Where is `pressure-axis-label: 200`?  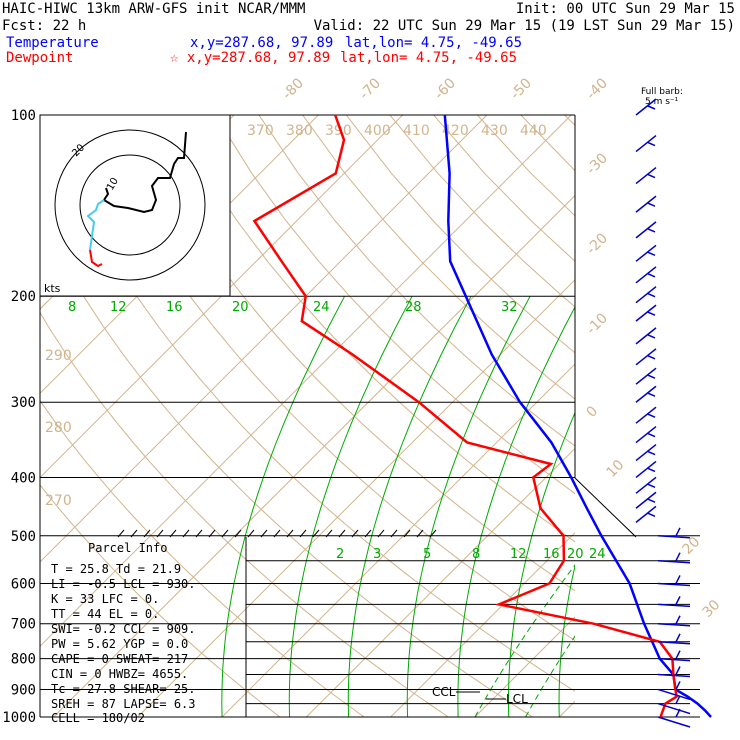
pressure-axis-label: 200 is located at coordinates (23, 297).